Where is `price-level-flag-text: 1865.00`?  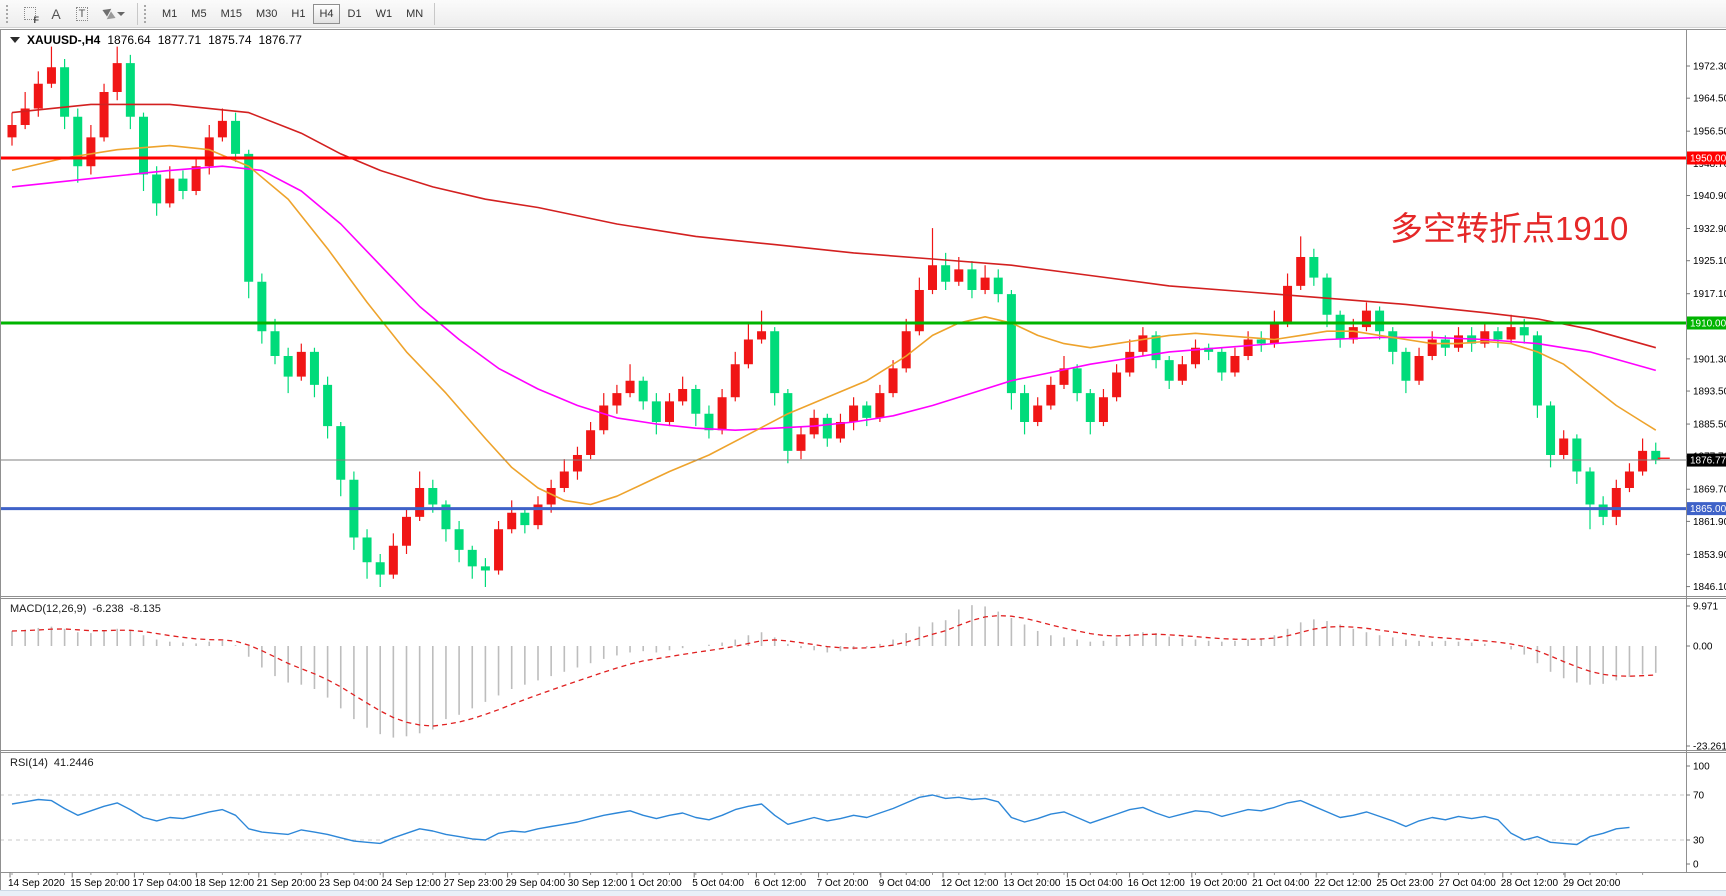
price-level-flag-text: 1865.00 is located at coordinates (1708, 509).